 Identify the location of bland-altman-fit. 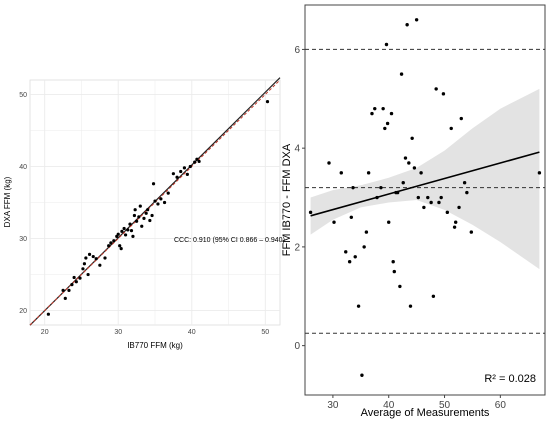
(425, 184).